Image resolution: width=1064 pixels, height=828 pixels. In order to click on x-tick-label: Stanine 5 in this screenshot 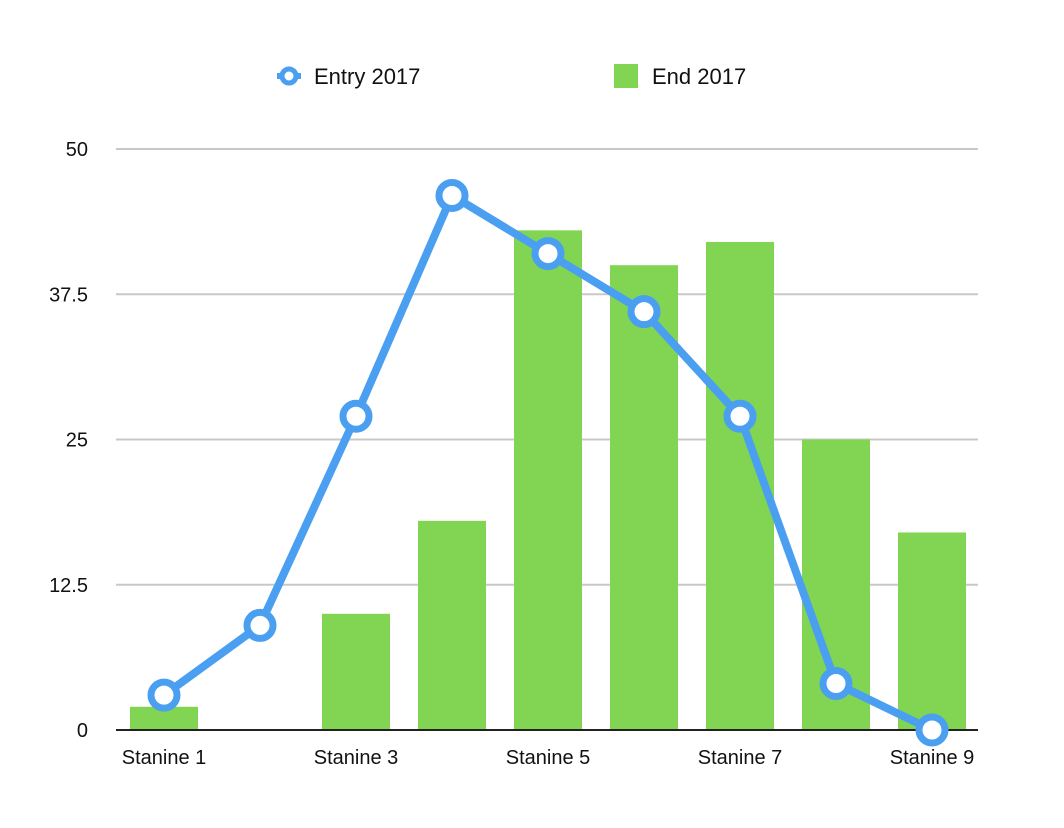, I will do `click(548, 758)`.